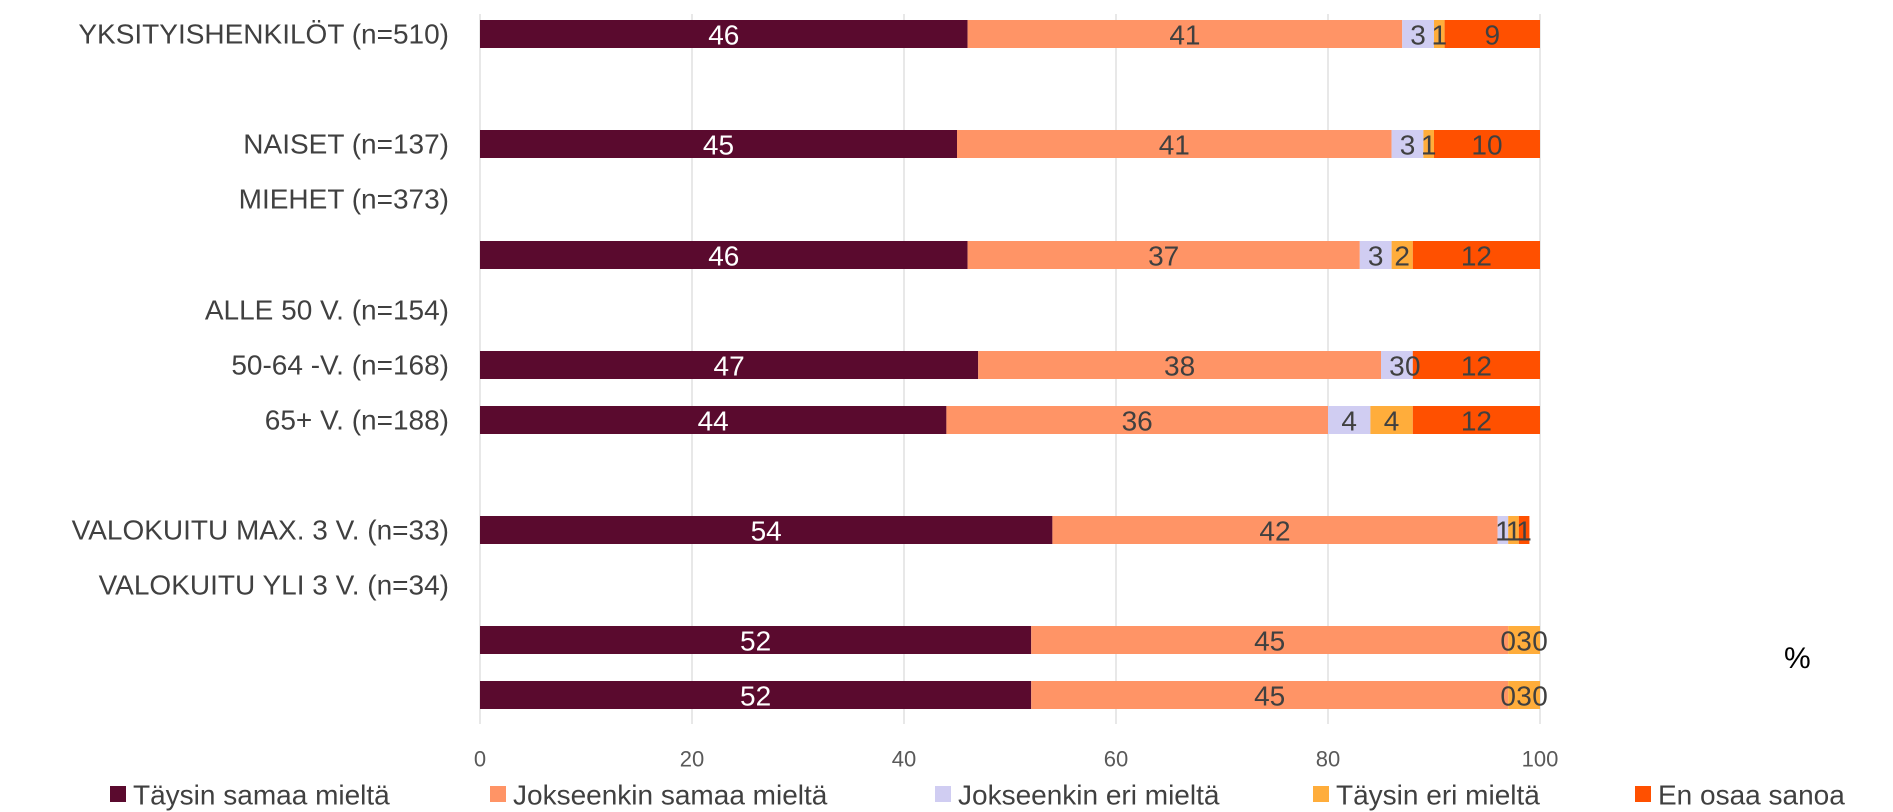 This screenshot has height=812, width=1893. What do you see at coordinates (1438, 795) in the screenshot?
I see `legend-label: Täysin eri mieltä` at bounding box center [1438, 795].